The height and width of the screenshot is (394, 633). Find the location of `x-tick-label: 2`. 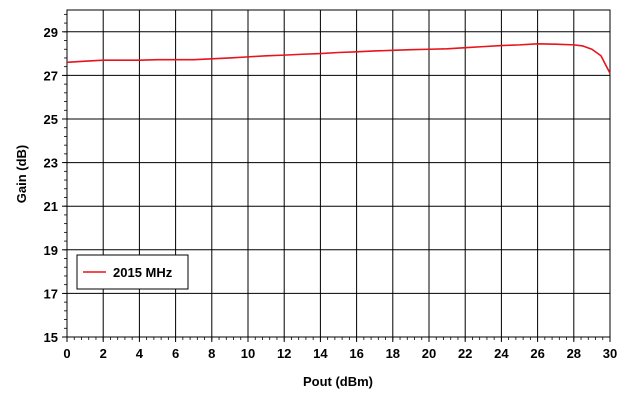

x-tick-label: 2 is located at coordinates (103, 353).